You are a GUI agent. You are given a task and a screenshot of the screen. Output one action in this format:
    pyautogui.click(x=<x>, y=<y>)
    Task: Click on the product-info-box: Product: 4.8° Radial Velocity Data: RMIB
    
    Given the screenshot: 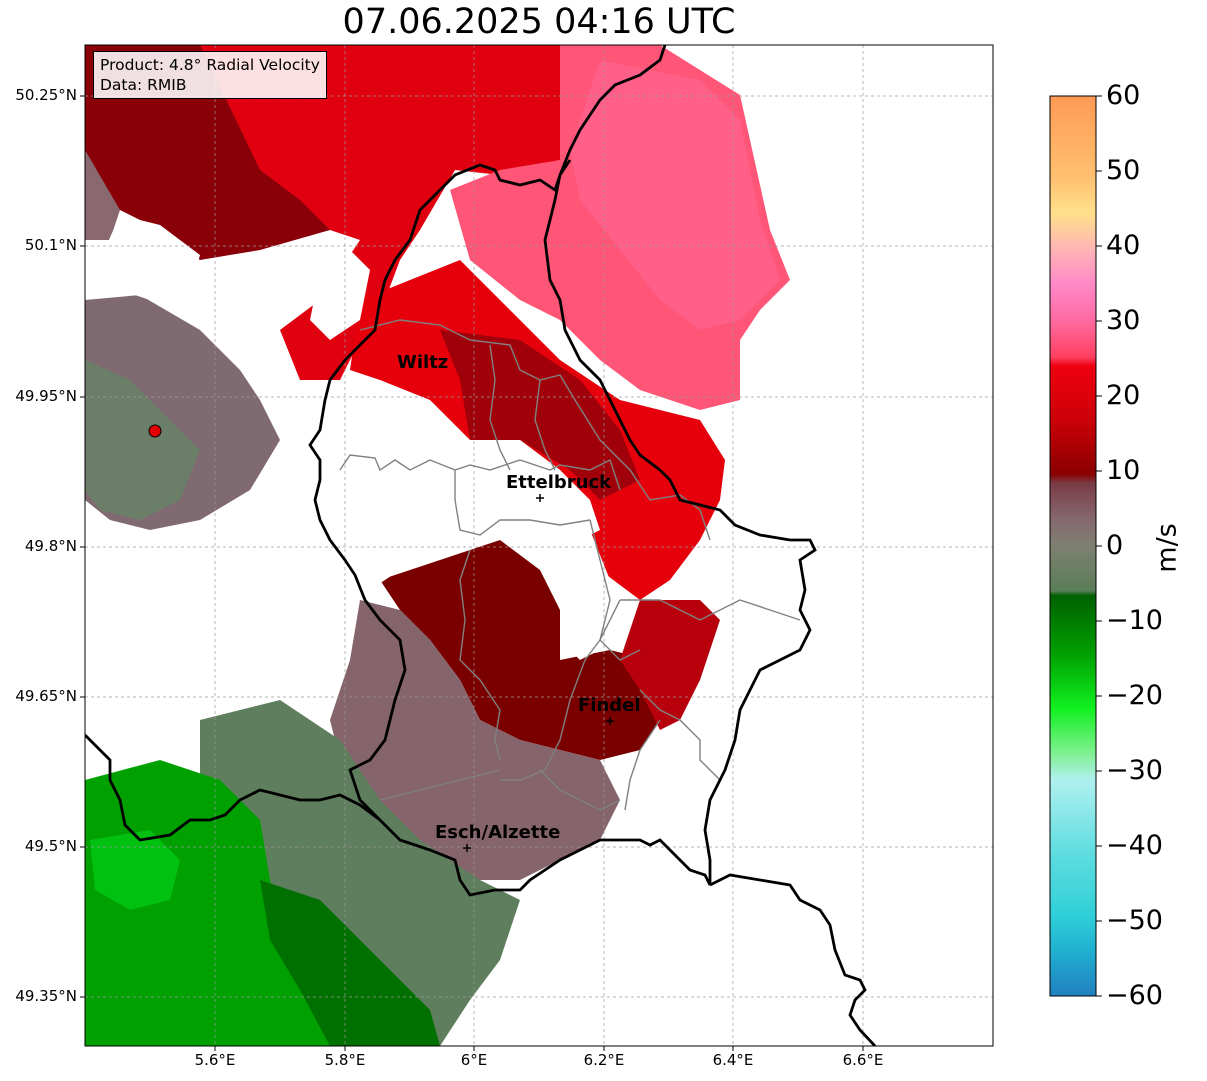 What is the action you would take?
    pyautogui.click(x=210, y=75)
    